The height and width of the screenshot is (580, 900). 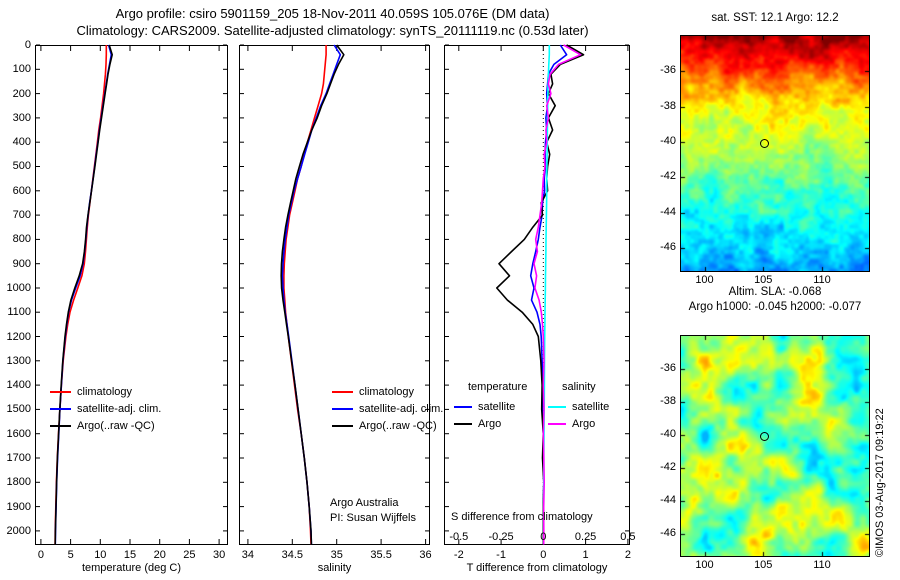 I want to click on depth-tick-label: 1400, so click(x=18, y=385).